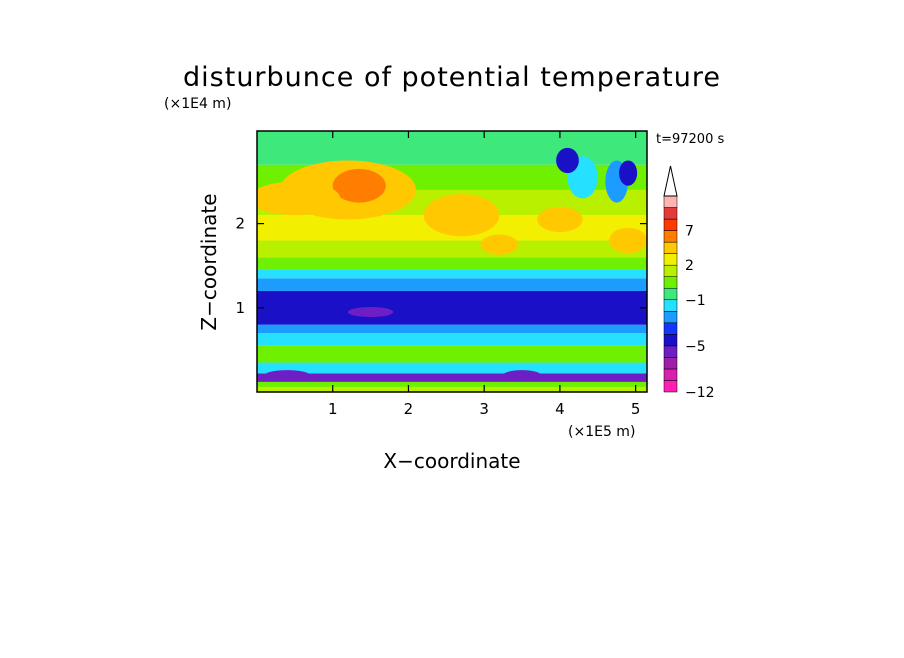  What do you see at coordinates (197, 104) in the screenshot?
I see `y-unit-label: (×1E4 m)` at bounding box center [197, 104].